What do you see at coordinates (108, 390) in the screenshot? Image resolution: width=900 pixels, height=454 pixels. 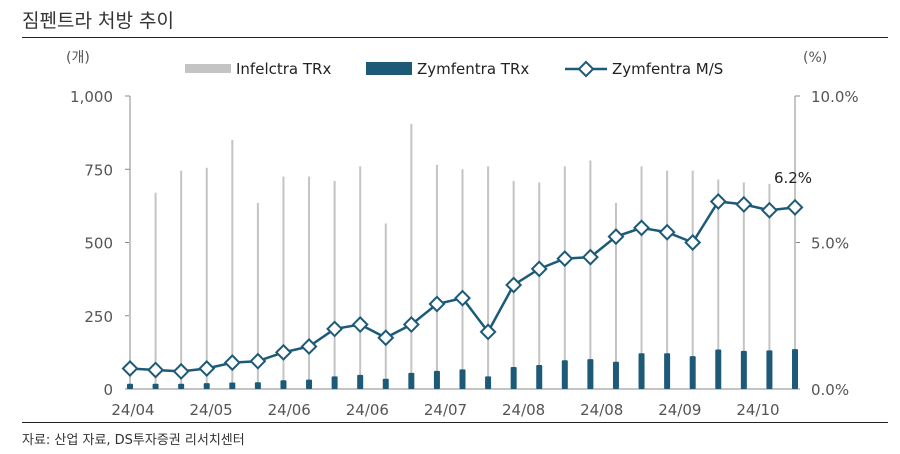 I see `left-axis-tick-label: 0` at bounding box center [108, 390].